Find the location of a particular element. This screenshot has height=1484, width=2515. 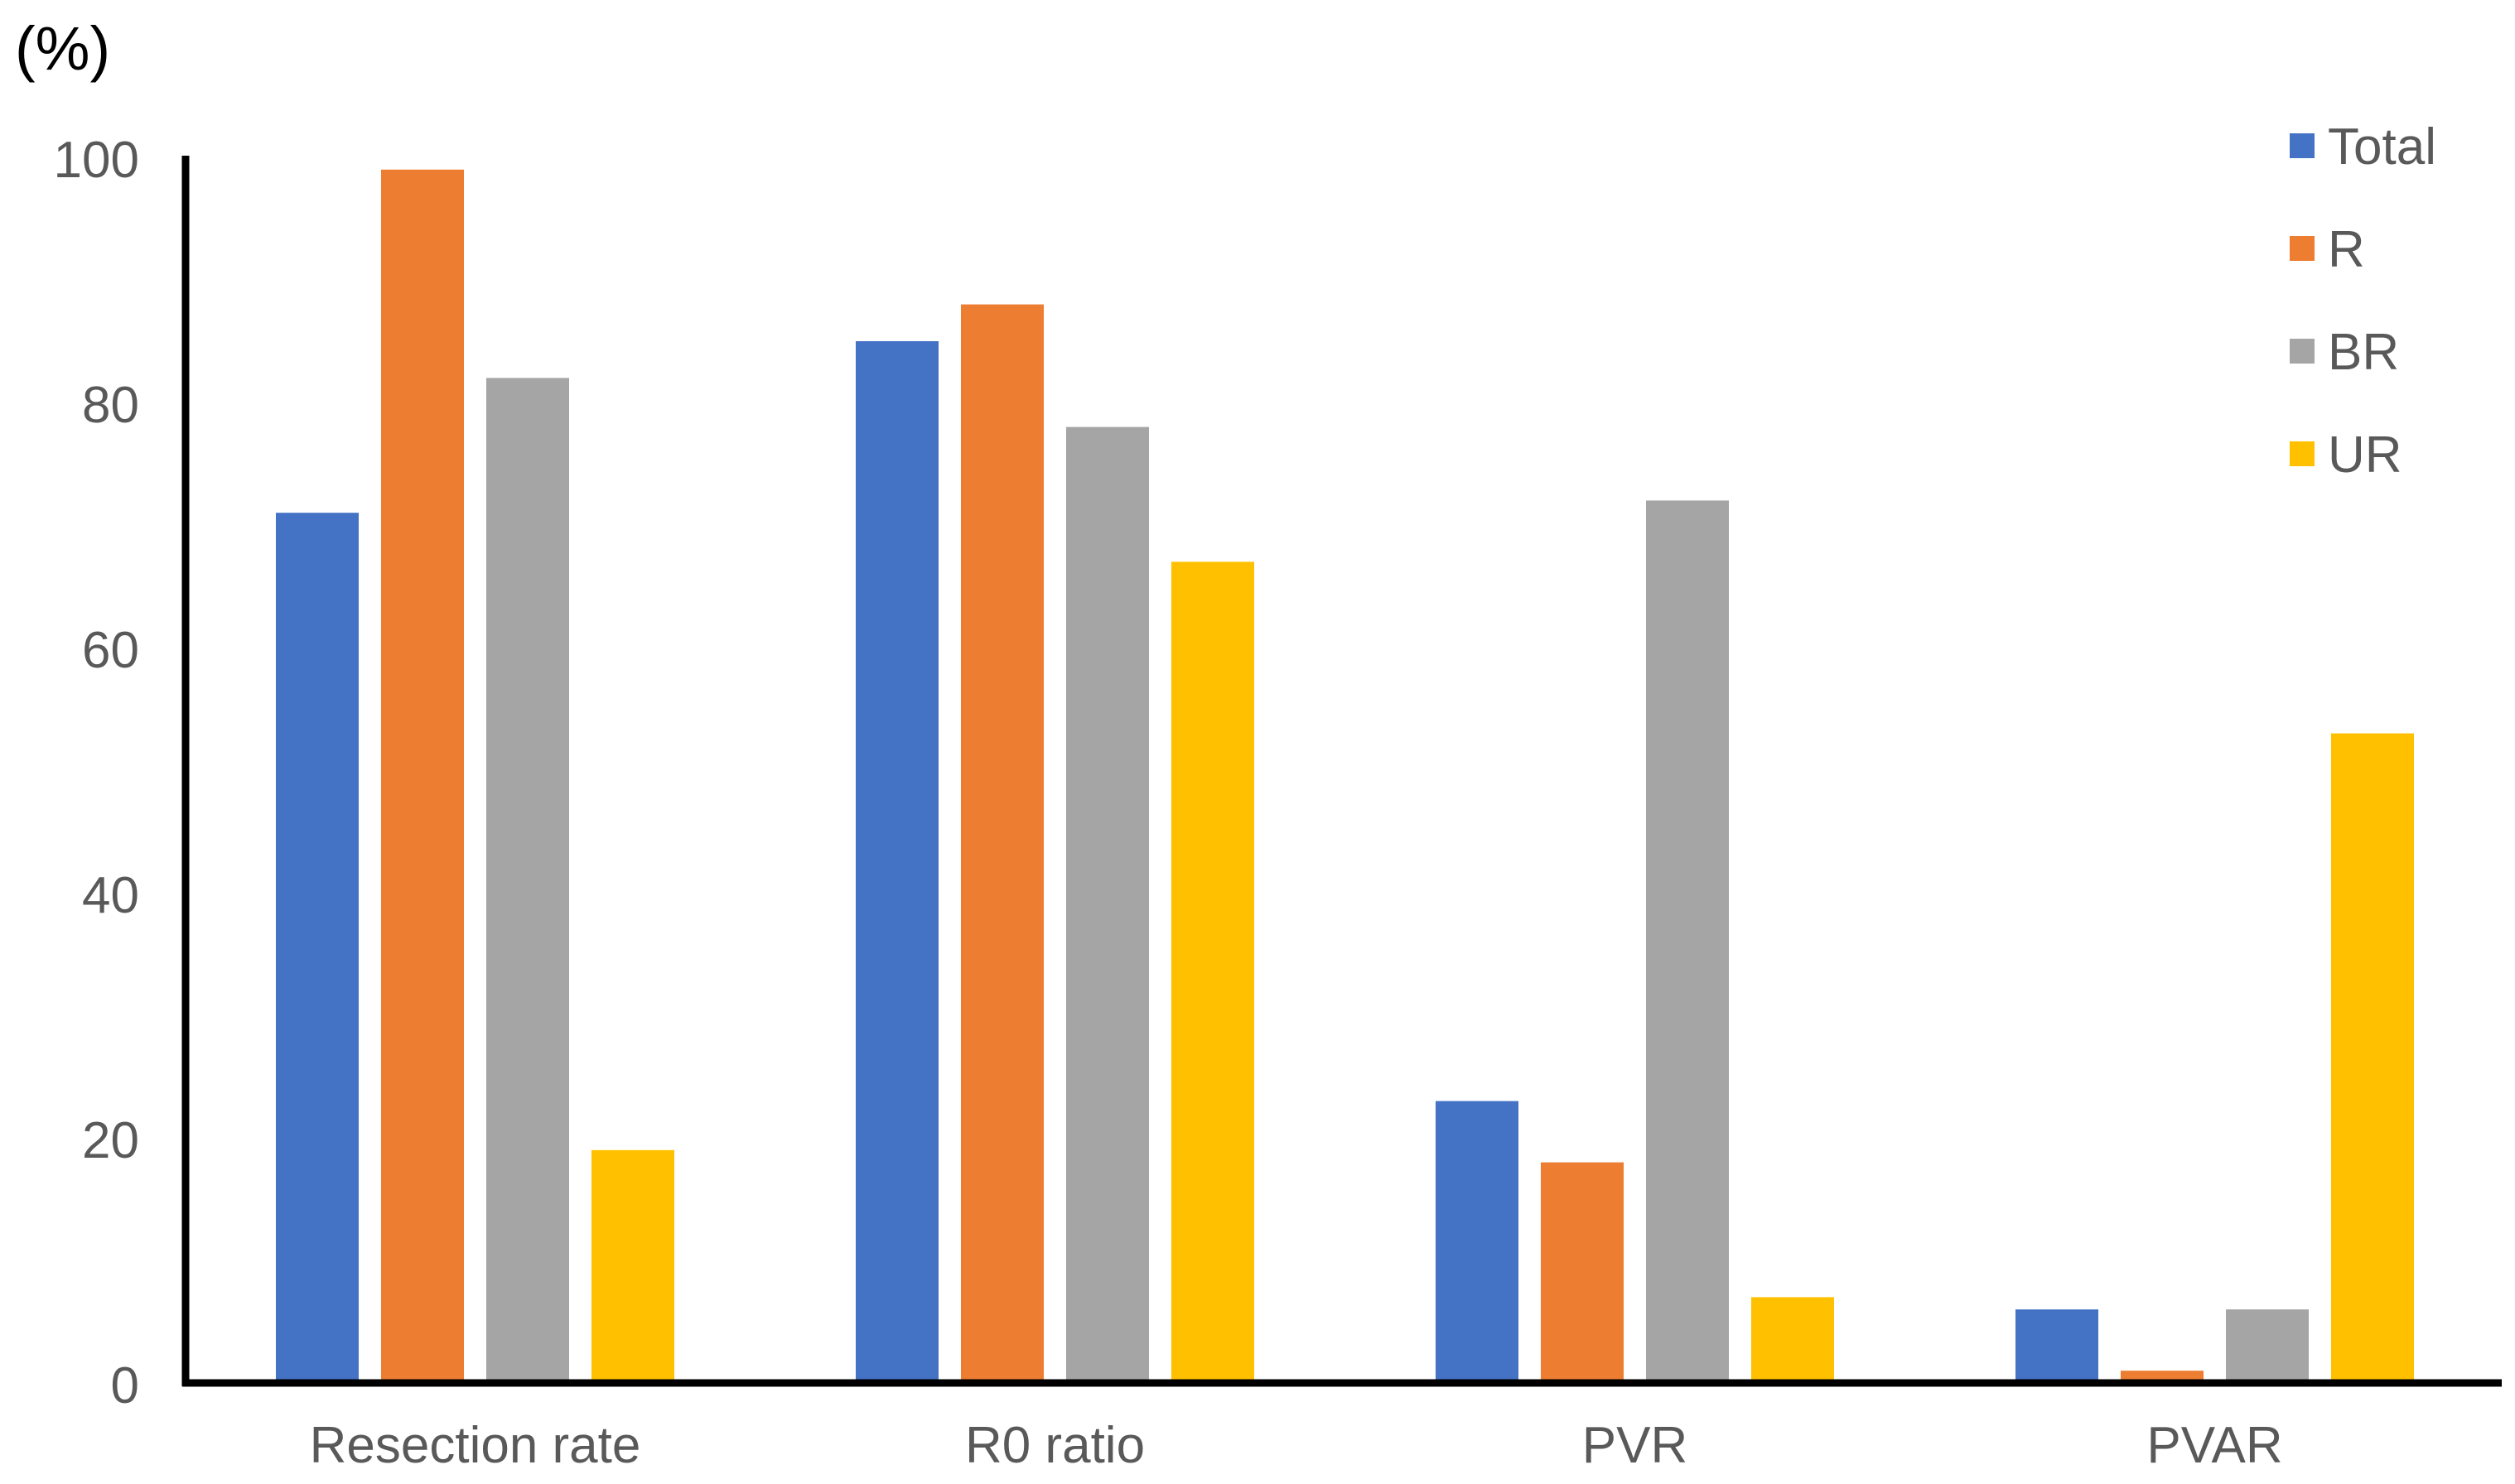

y-axis-unit-label: (%) is located at coordinates (63, 48).